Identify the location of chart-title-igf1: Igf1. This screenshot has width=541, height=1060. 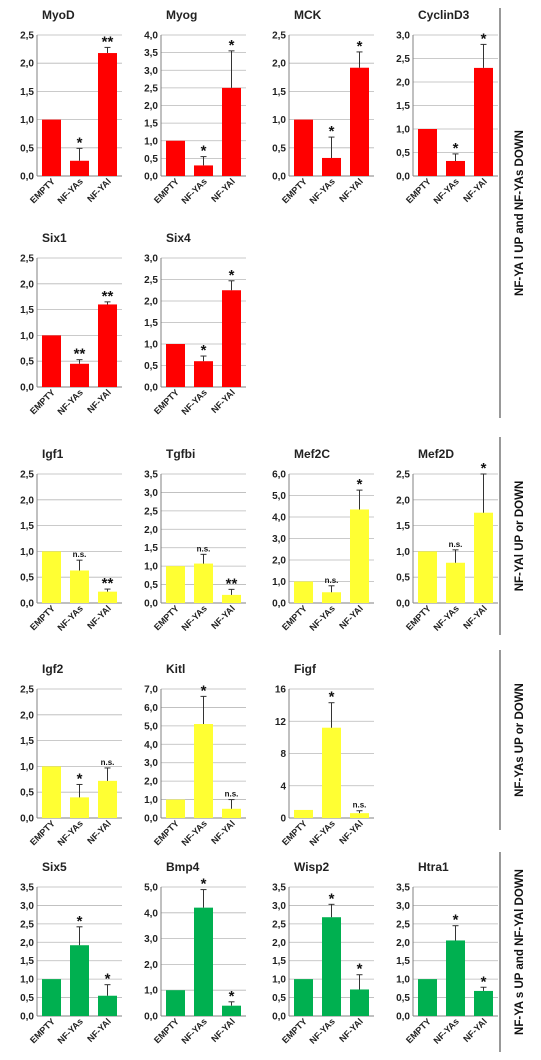
(53, 454).